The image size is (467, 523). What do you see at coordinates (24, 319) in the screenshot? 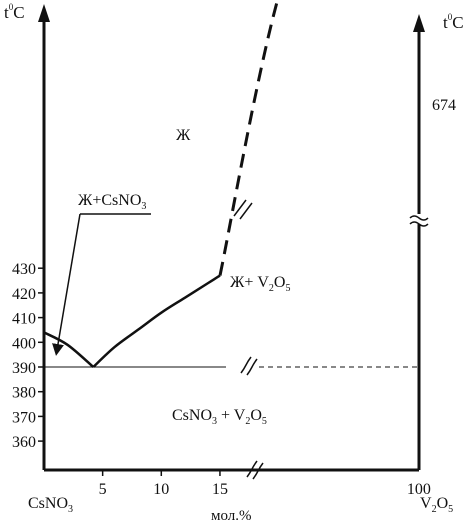
I see `y-tick-label: 410` at bounding box center [24, 319].